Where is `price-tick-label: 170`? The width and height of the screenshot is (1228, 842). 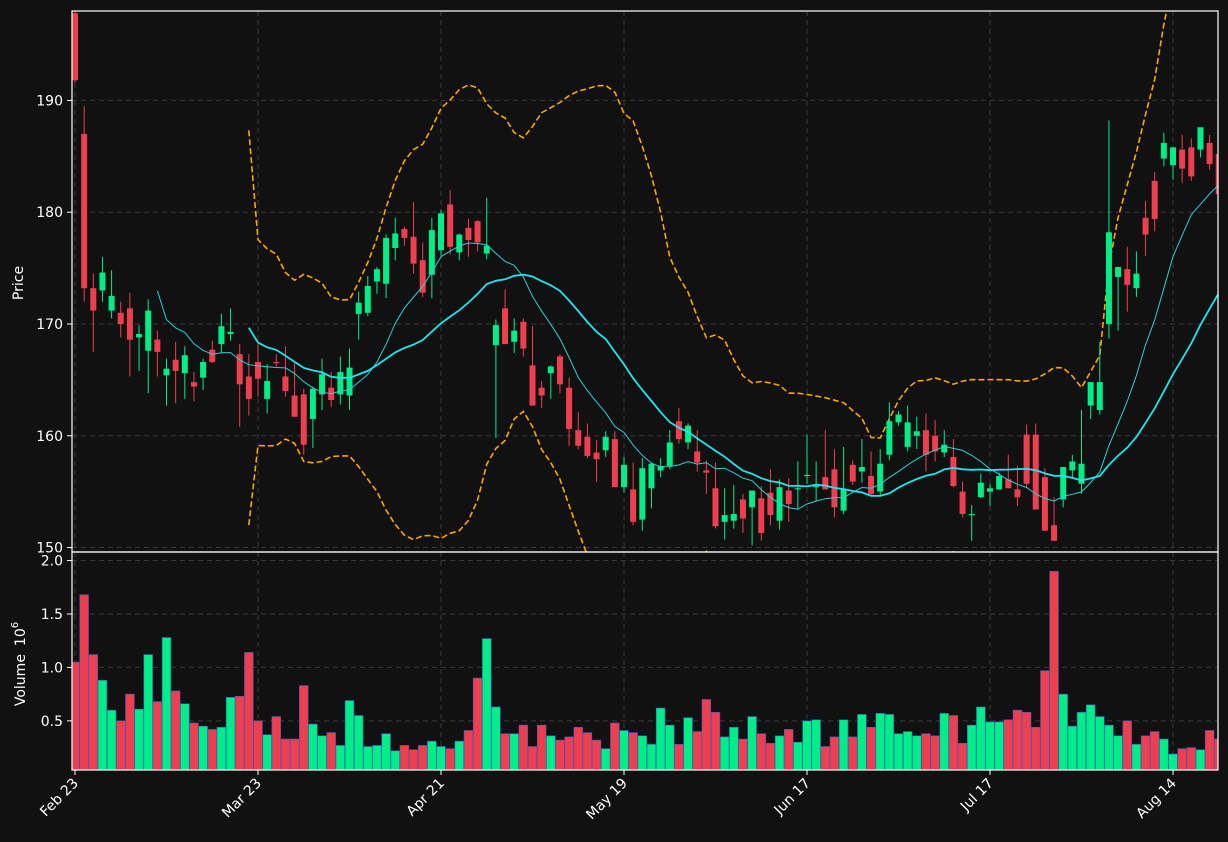
price-tick-label: 170 is located at coordinates (49, 325).